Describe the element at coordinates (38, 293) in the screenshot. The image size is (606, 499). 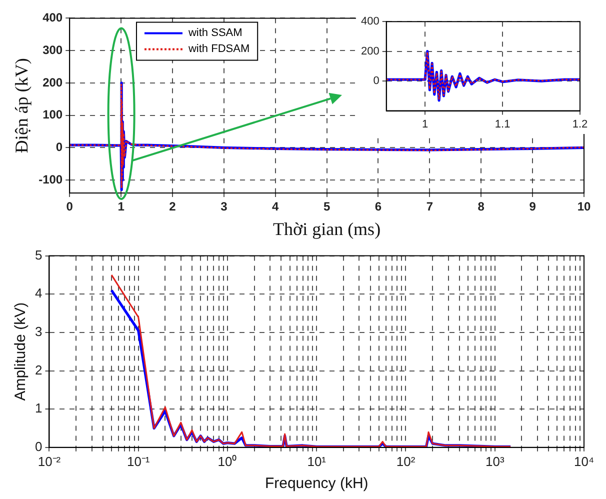
I see `y-tick-label: 4` at that location.